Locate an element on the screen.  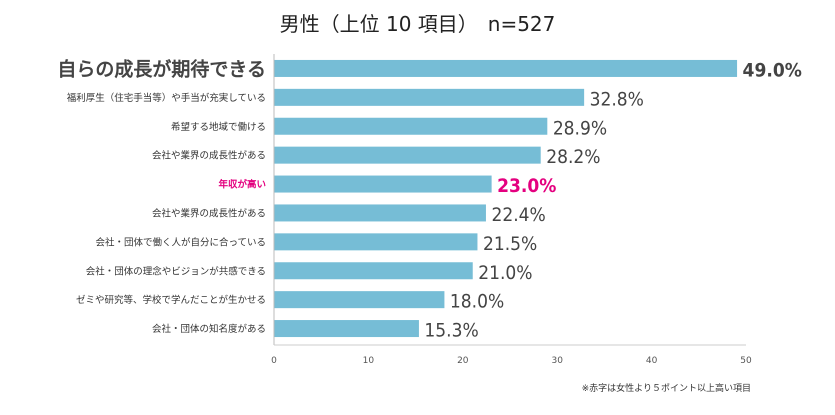
footnote: ※赤字は女性より５ポイント以上高い項目 is located at coordinates (666, 389).